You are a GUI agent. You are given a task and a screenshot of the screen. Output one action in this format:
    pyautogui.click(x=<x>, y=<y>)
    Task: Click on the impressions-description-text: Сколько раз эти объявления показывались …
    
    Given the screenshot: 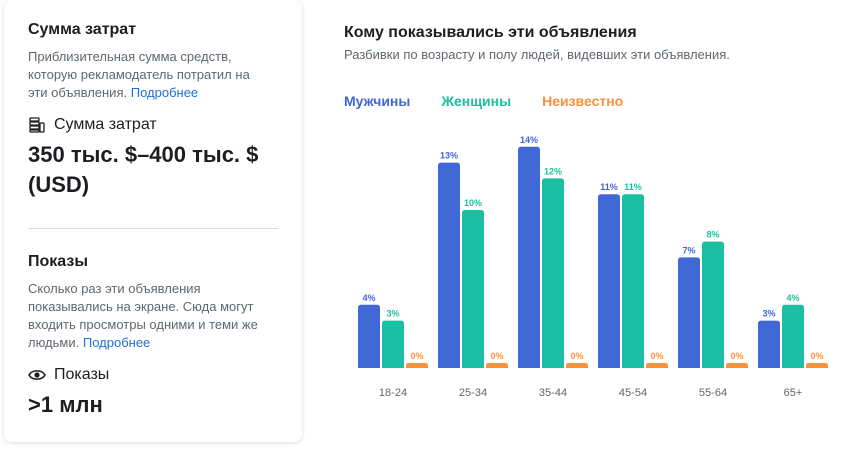 What is the action you would take?
    pyautogui.click(x=143, y=315)
    